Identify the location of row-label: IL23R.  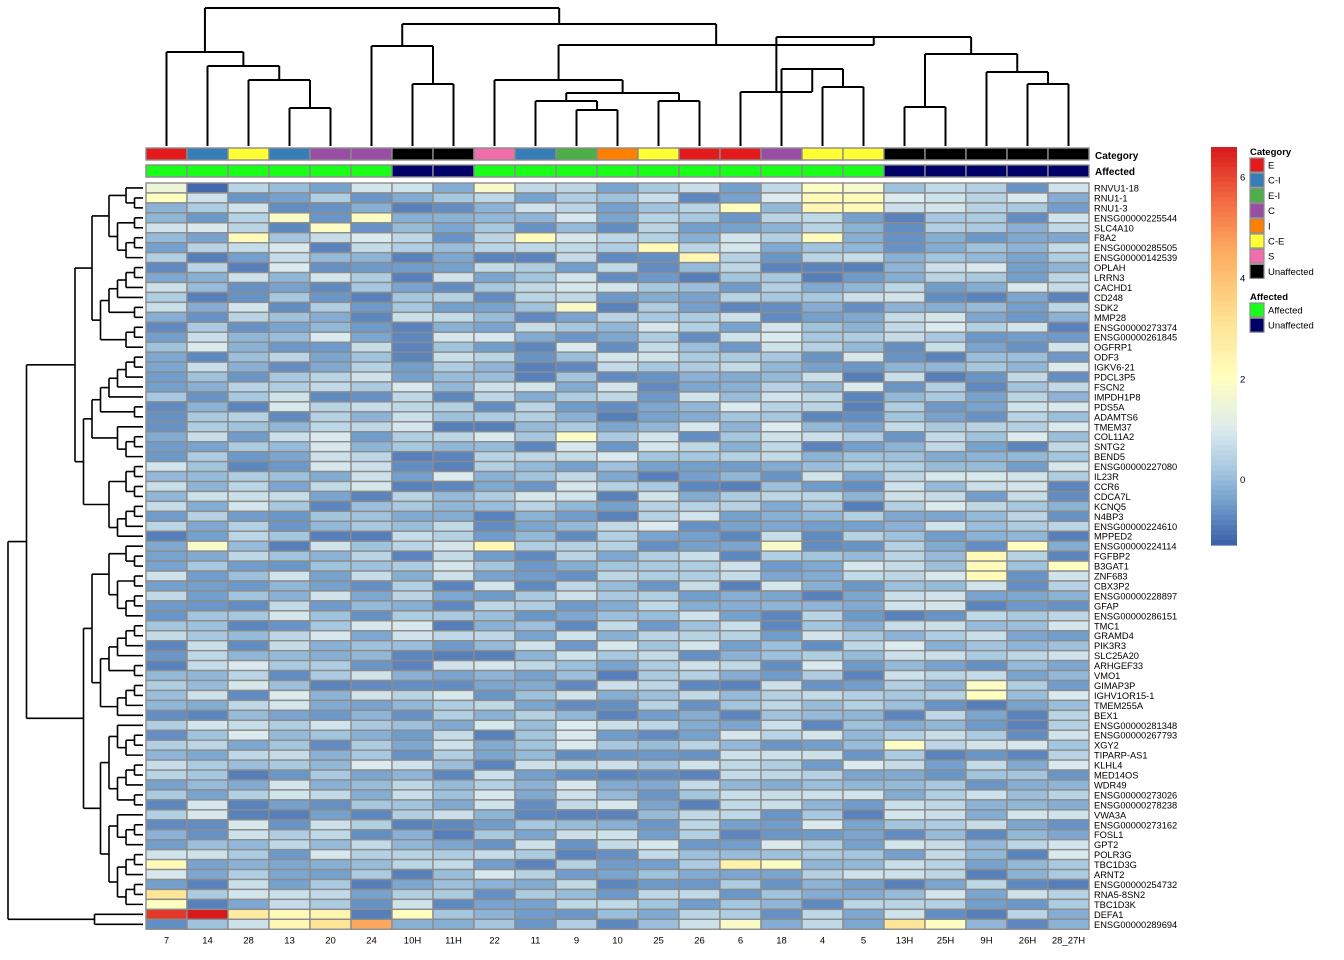
(1106, 477).